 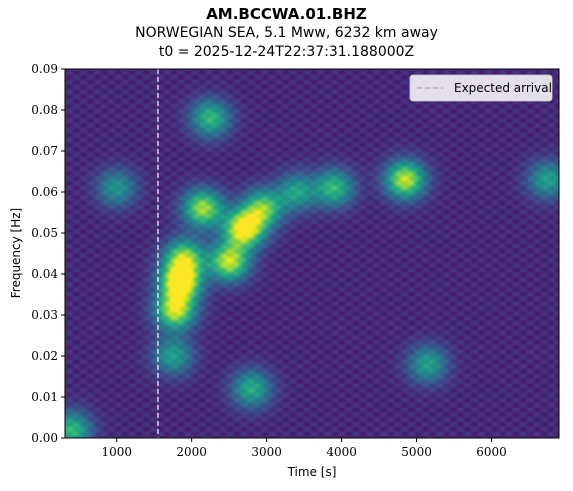 What do you see at coordinates (312, 472) in the screenshot?
I see `x-axis-title: Time [s]` at bounding box center [312, 472].